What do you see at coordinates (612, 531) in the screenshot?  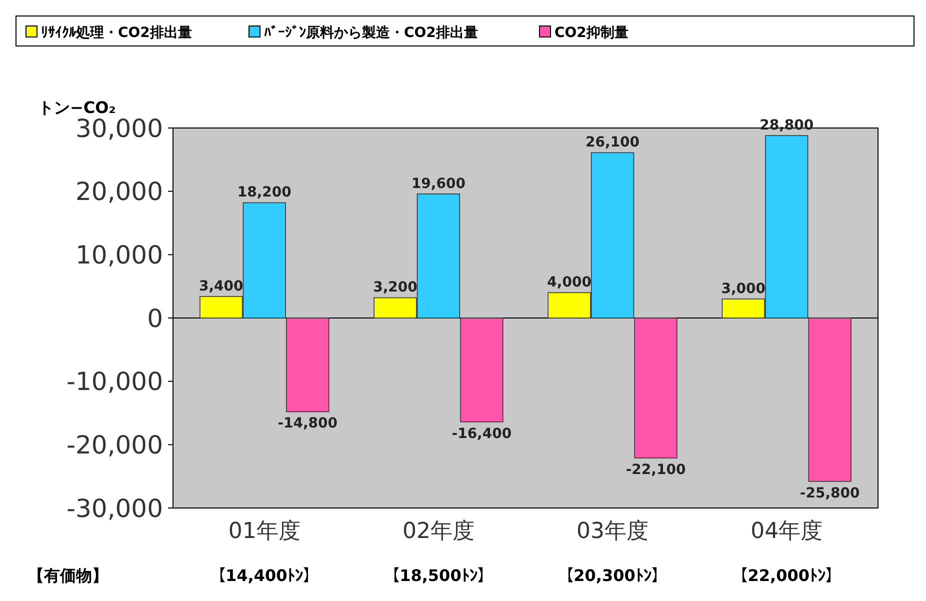 I see `x-tick-label: 03年度` at bounding box center [612, 531].